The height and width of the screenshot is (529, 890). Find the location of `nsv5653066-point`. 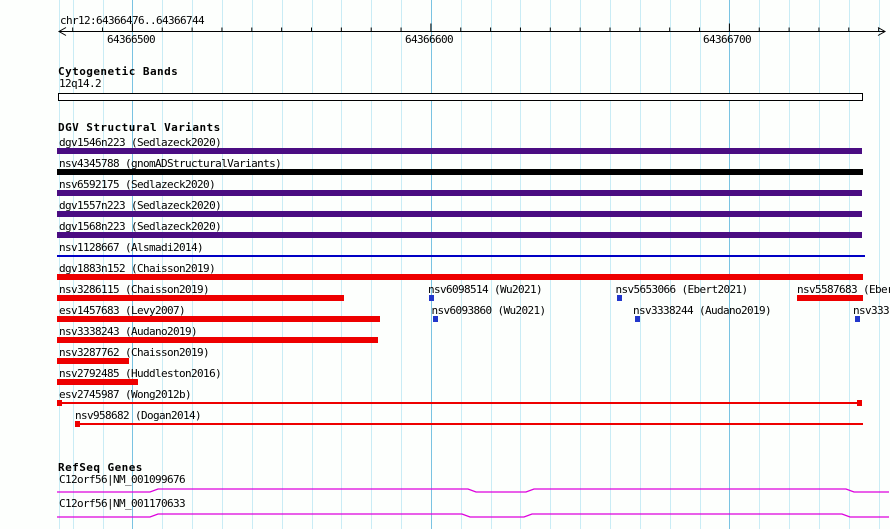

nsv5653066-point is located at coordinates (619, 298).